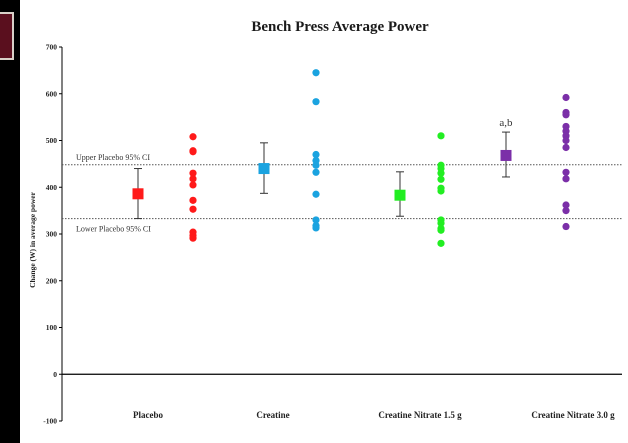 The height and width of the screenshot is (443, 628). Describe the element at coordinates (32, 239) in the screenshot. I see `y-axis-label: Change (W) in average power` at that location.